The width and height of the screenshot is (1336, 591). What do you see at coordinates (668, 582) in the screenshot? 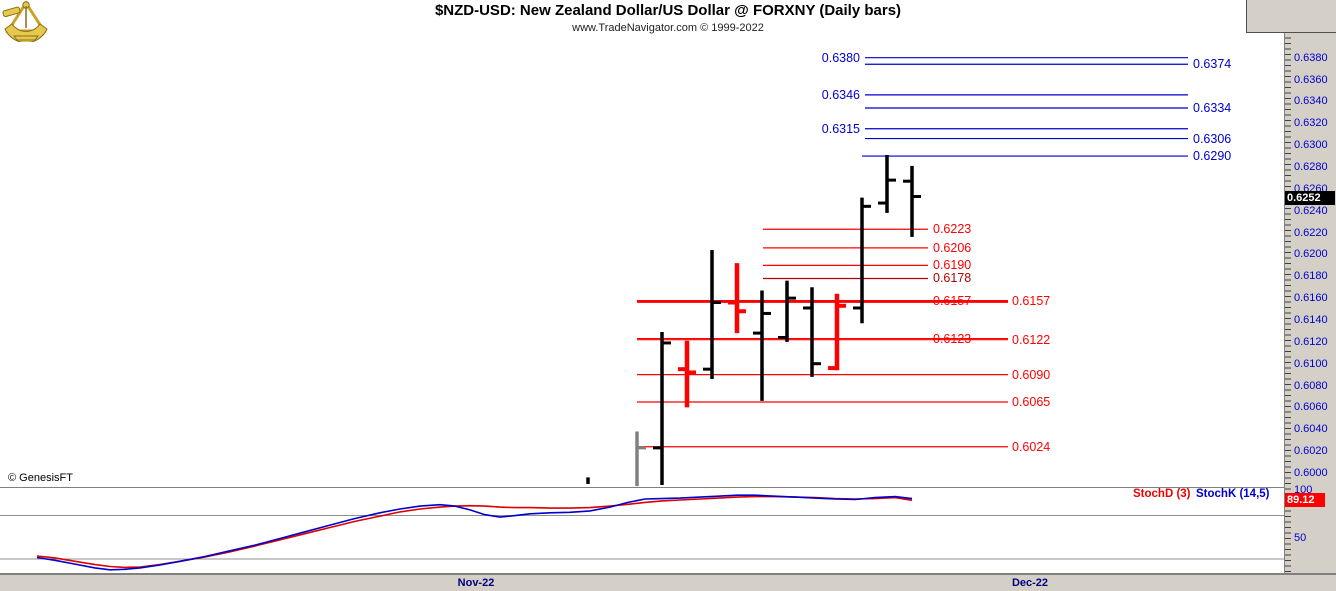
I see `date-axis-strip: Nov-22 Dec-22` at bounding box center [668, 582].